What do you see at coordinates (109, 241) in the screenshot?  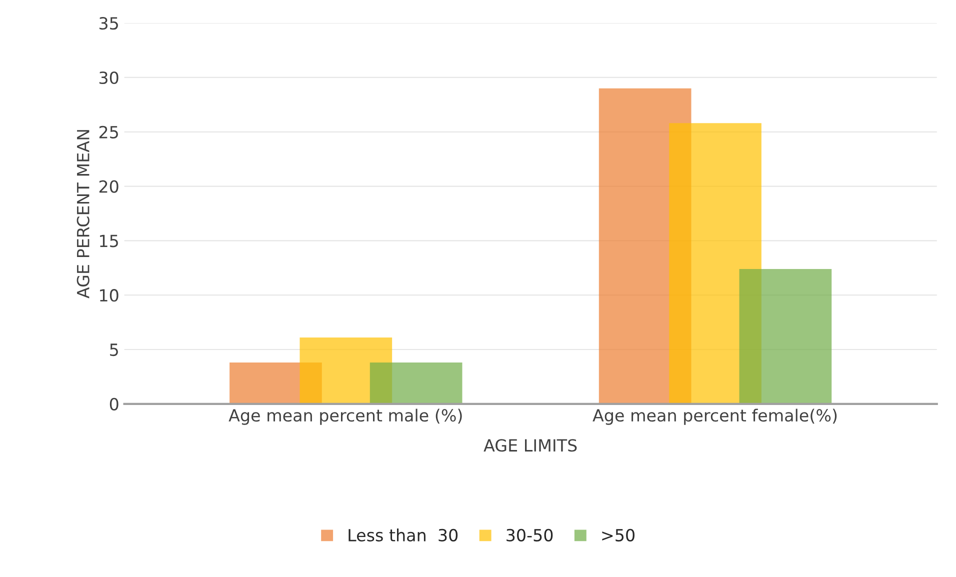 I see `y-tick-label: 15` at bounding box center [109, 241].